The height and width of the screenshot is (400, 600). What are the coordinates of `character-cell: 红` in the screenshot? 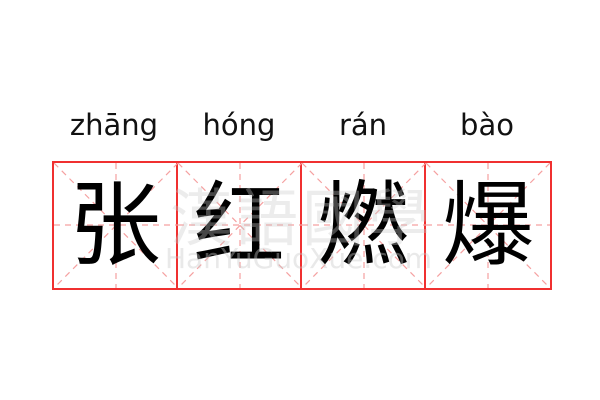 It's located at (240, 225).